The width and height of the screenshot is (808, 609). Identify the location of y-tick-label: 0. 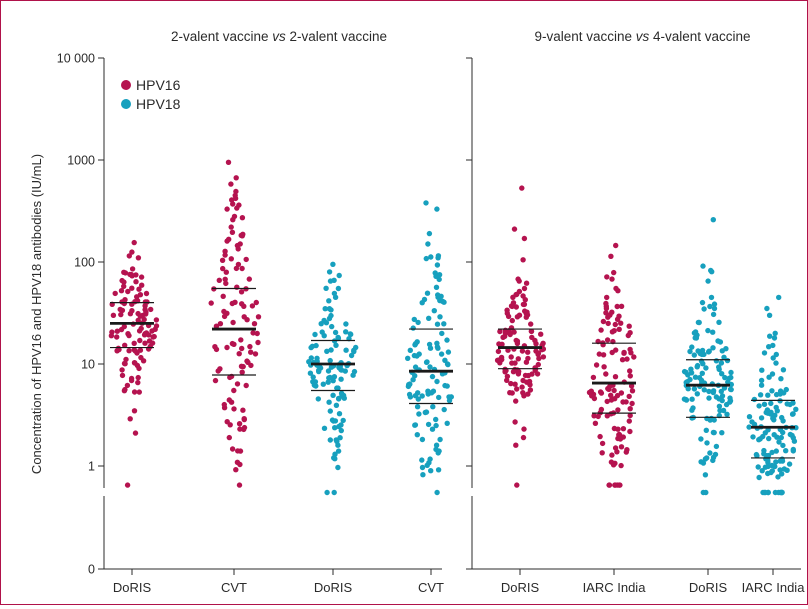
(91, 570).